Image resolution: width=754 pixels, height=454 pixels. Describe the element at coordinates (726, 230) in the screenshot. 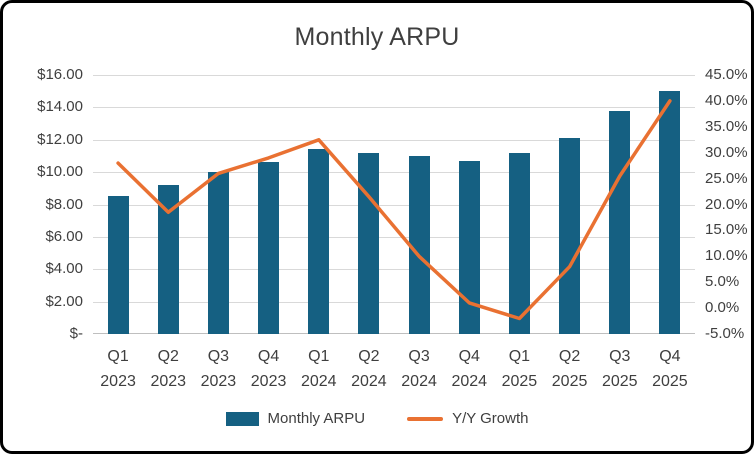

I see `right-axis-tick-label: 15.0%` at that location.